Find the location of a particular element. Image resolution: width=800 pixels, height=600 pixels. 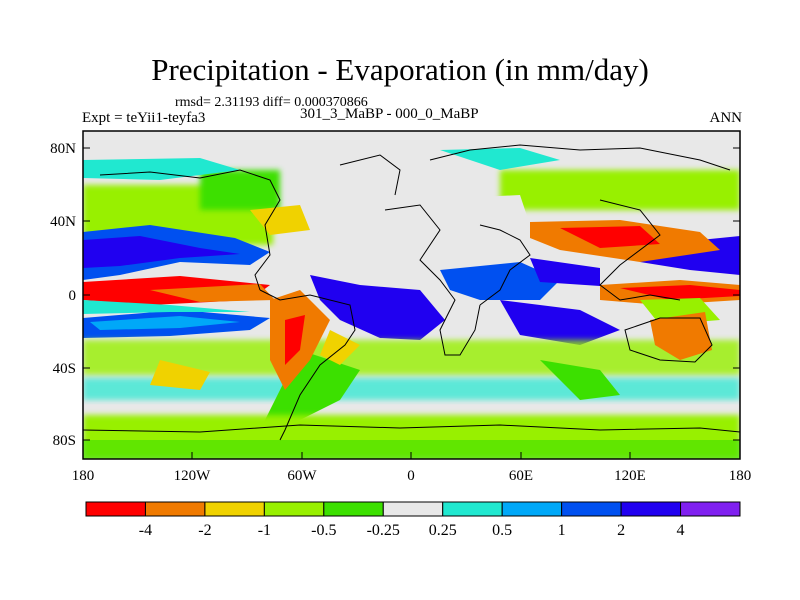

colorbar-label: 2 is located at coordinates (621, 530).